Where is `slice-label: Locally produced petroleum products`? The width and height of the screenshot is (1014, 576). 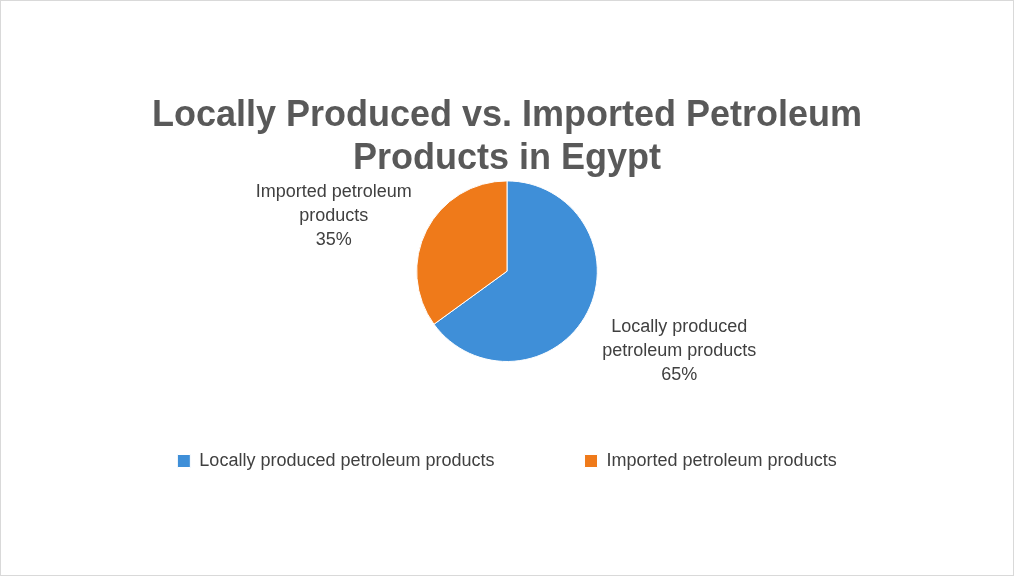
slice-label: Locally produced petroleum products is located at coordinates (679, 337).